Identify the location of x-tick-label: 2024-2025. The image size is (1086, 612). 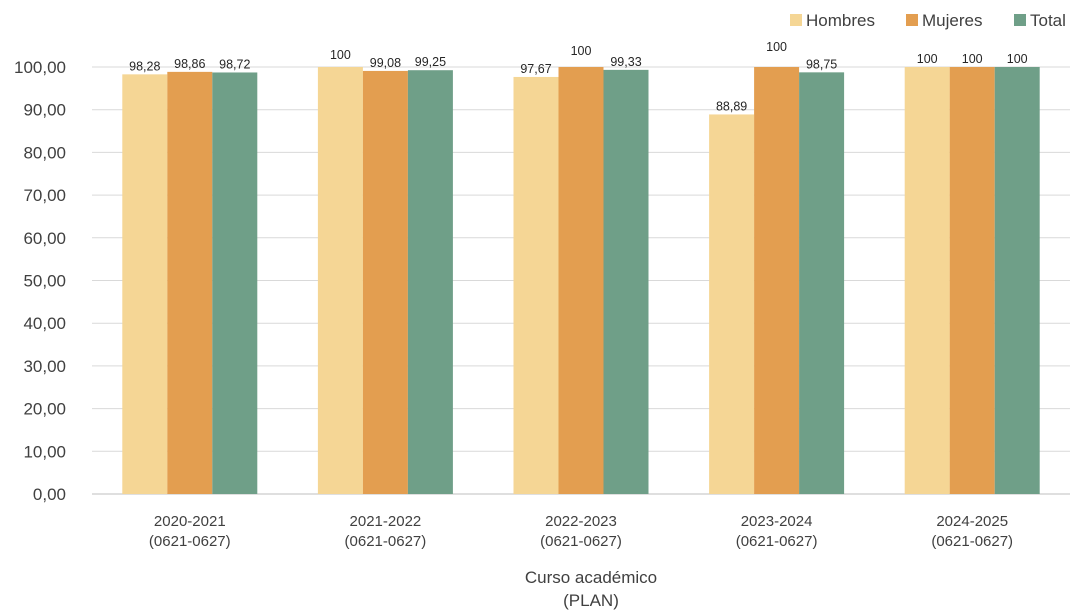
(972, 521).